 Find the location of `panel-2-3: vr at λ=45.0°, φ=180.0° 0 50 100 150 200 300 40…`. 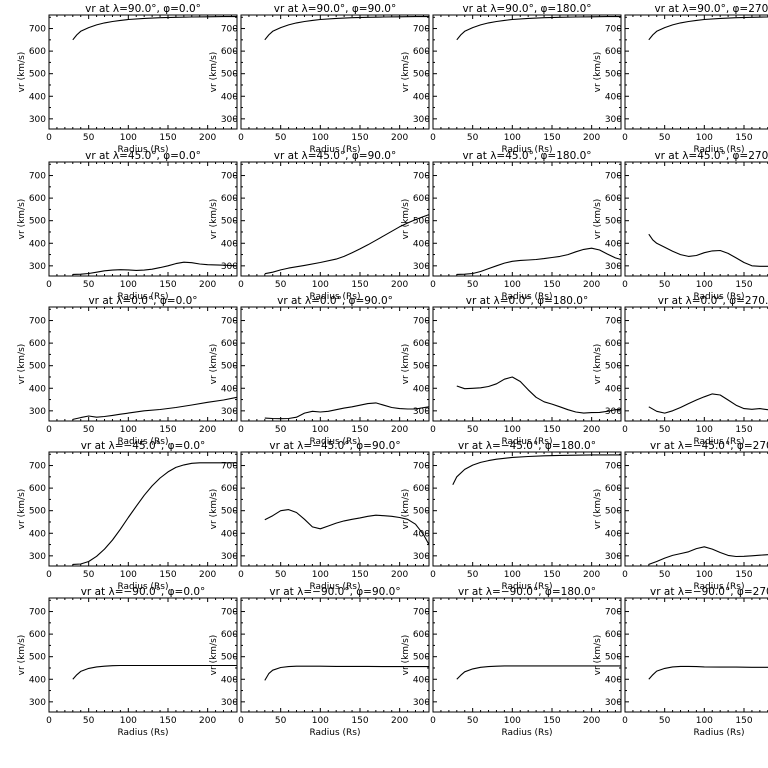

panel-2-3: vr at λ=45.0°, φ=180.0° 0 50 100 150 200 300 40… is located at coordinates (511, 226).